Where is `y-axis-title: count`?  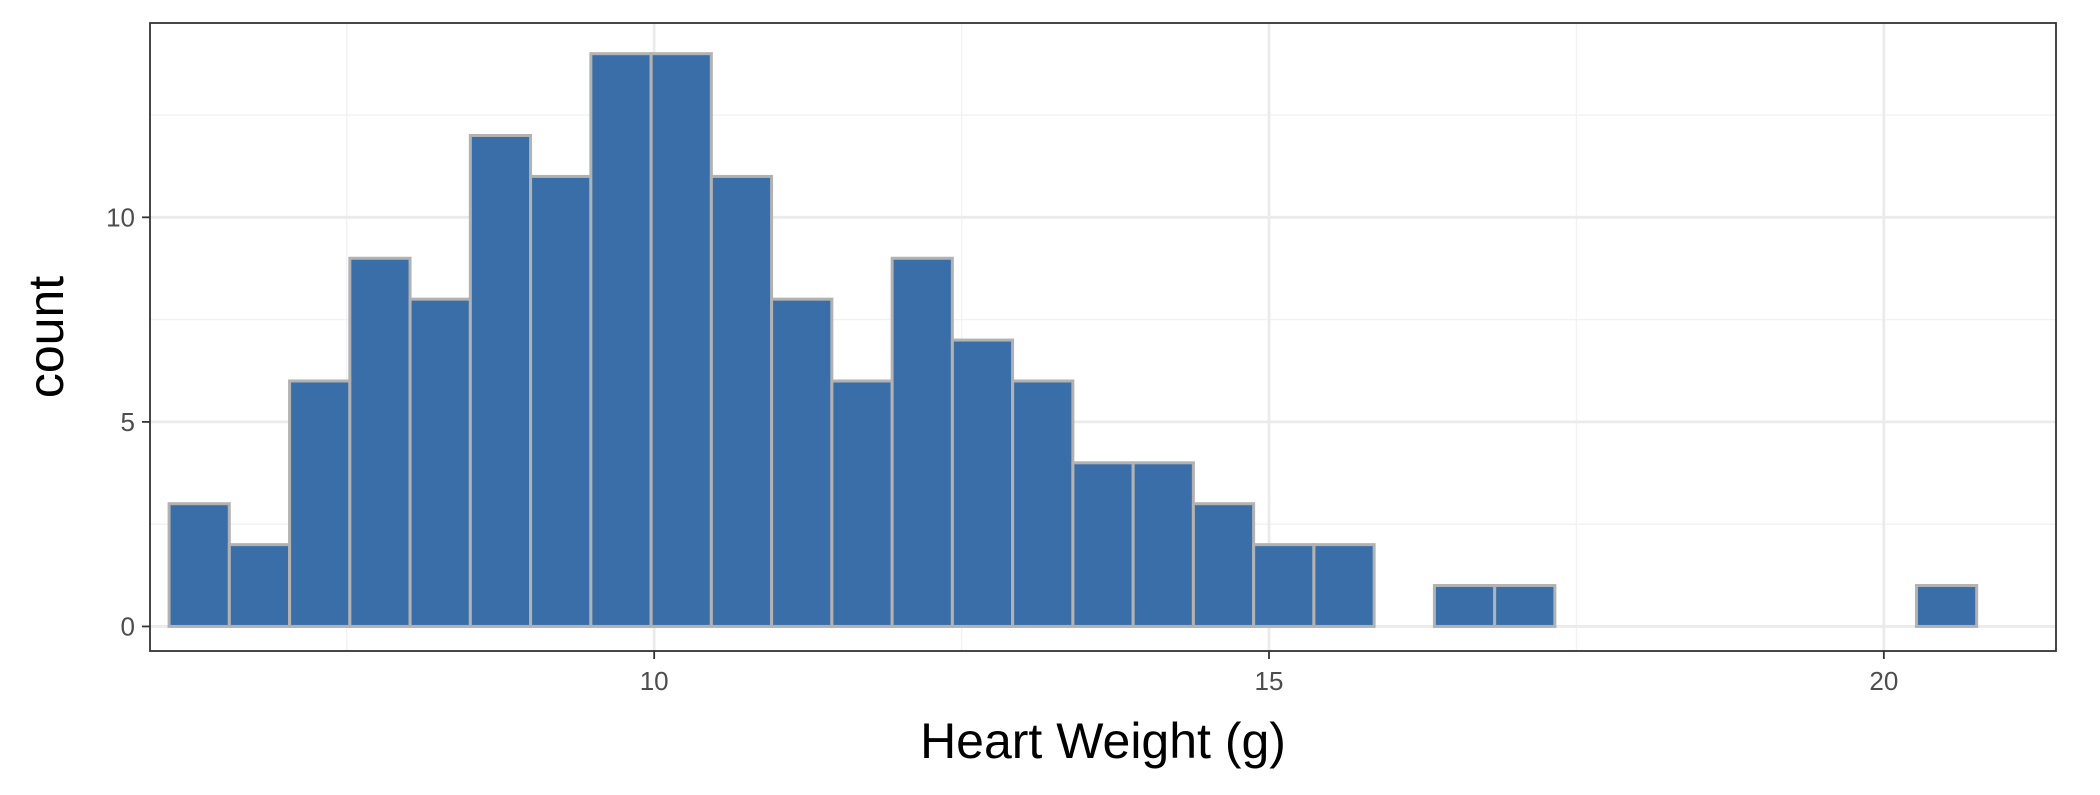
y-axis-title: count is located at coordinates (46, 337).